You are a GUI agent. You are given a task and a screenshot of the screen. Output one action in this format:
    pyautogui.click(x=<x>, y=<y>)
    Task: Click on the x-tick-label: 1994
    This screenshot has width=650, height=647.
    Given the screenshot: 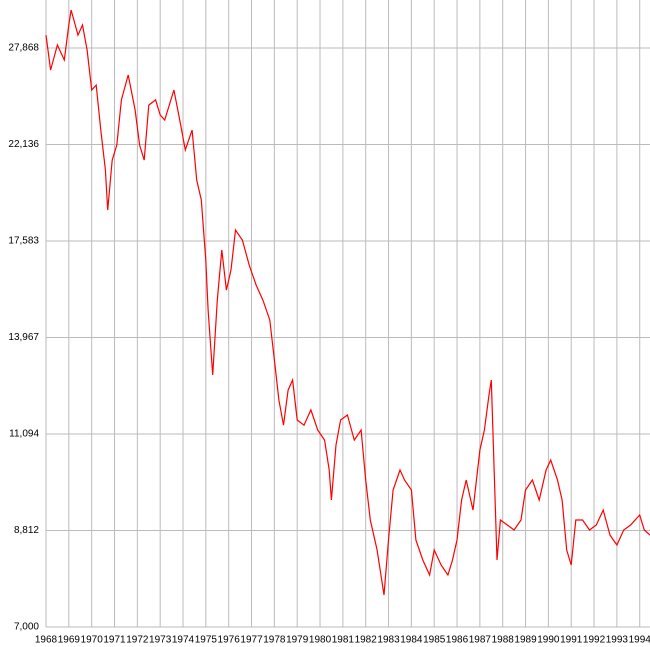 What is the action you would take?
    pyautogui.click(x=639, y=640)
    